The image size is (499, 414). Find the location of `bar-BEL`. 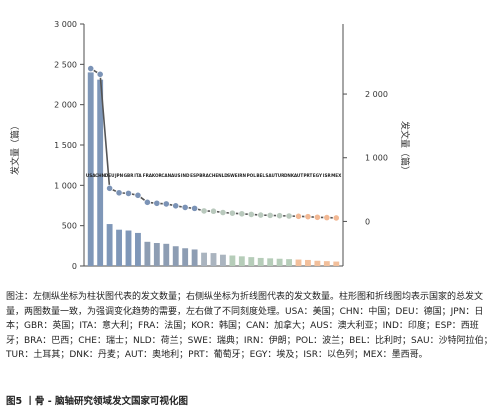

bar-BEL is located at coordinates (260, 261).